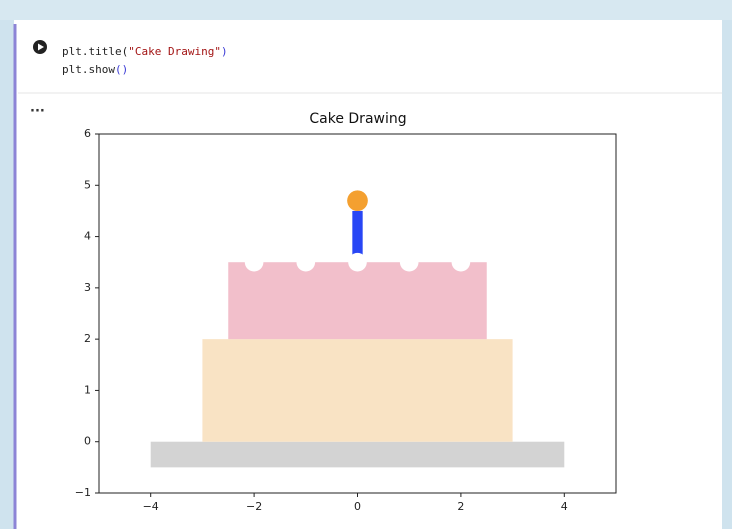 The image size is (732, 529). What do you see at coordinates (151, 506) in the screenshot?
I see `x-tick-label: −4` at bounding box center [151, 506].